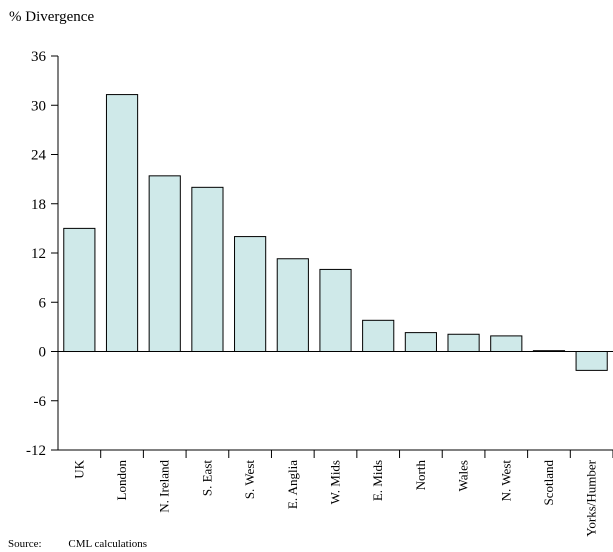 The height and width of the screenshot is (552, 613). Describe the element at coordinates (121, 480) in the screenshot. I see `x-tick-label: London` at that location.